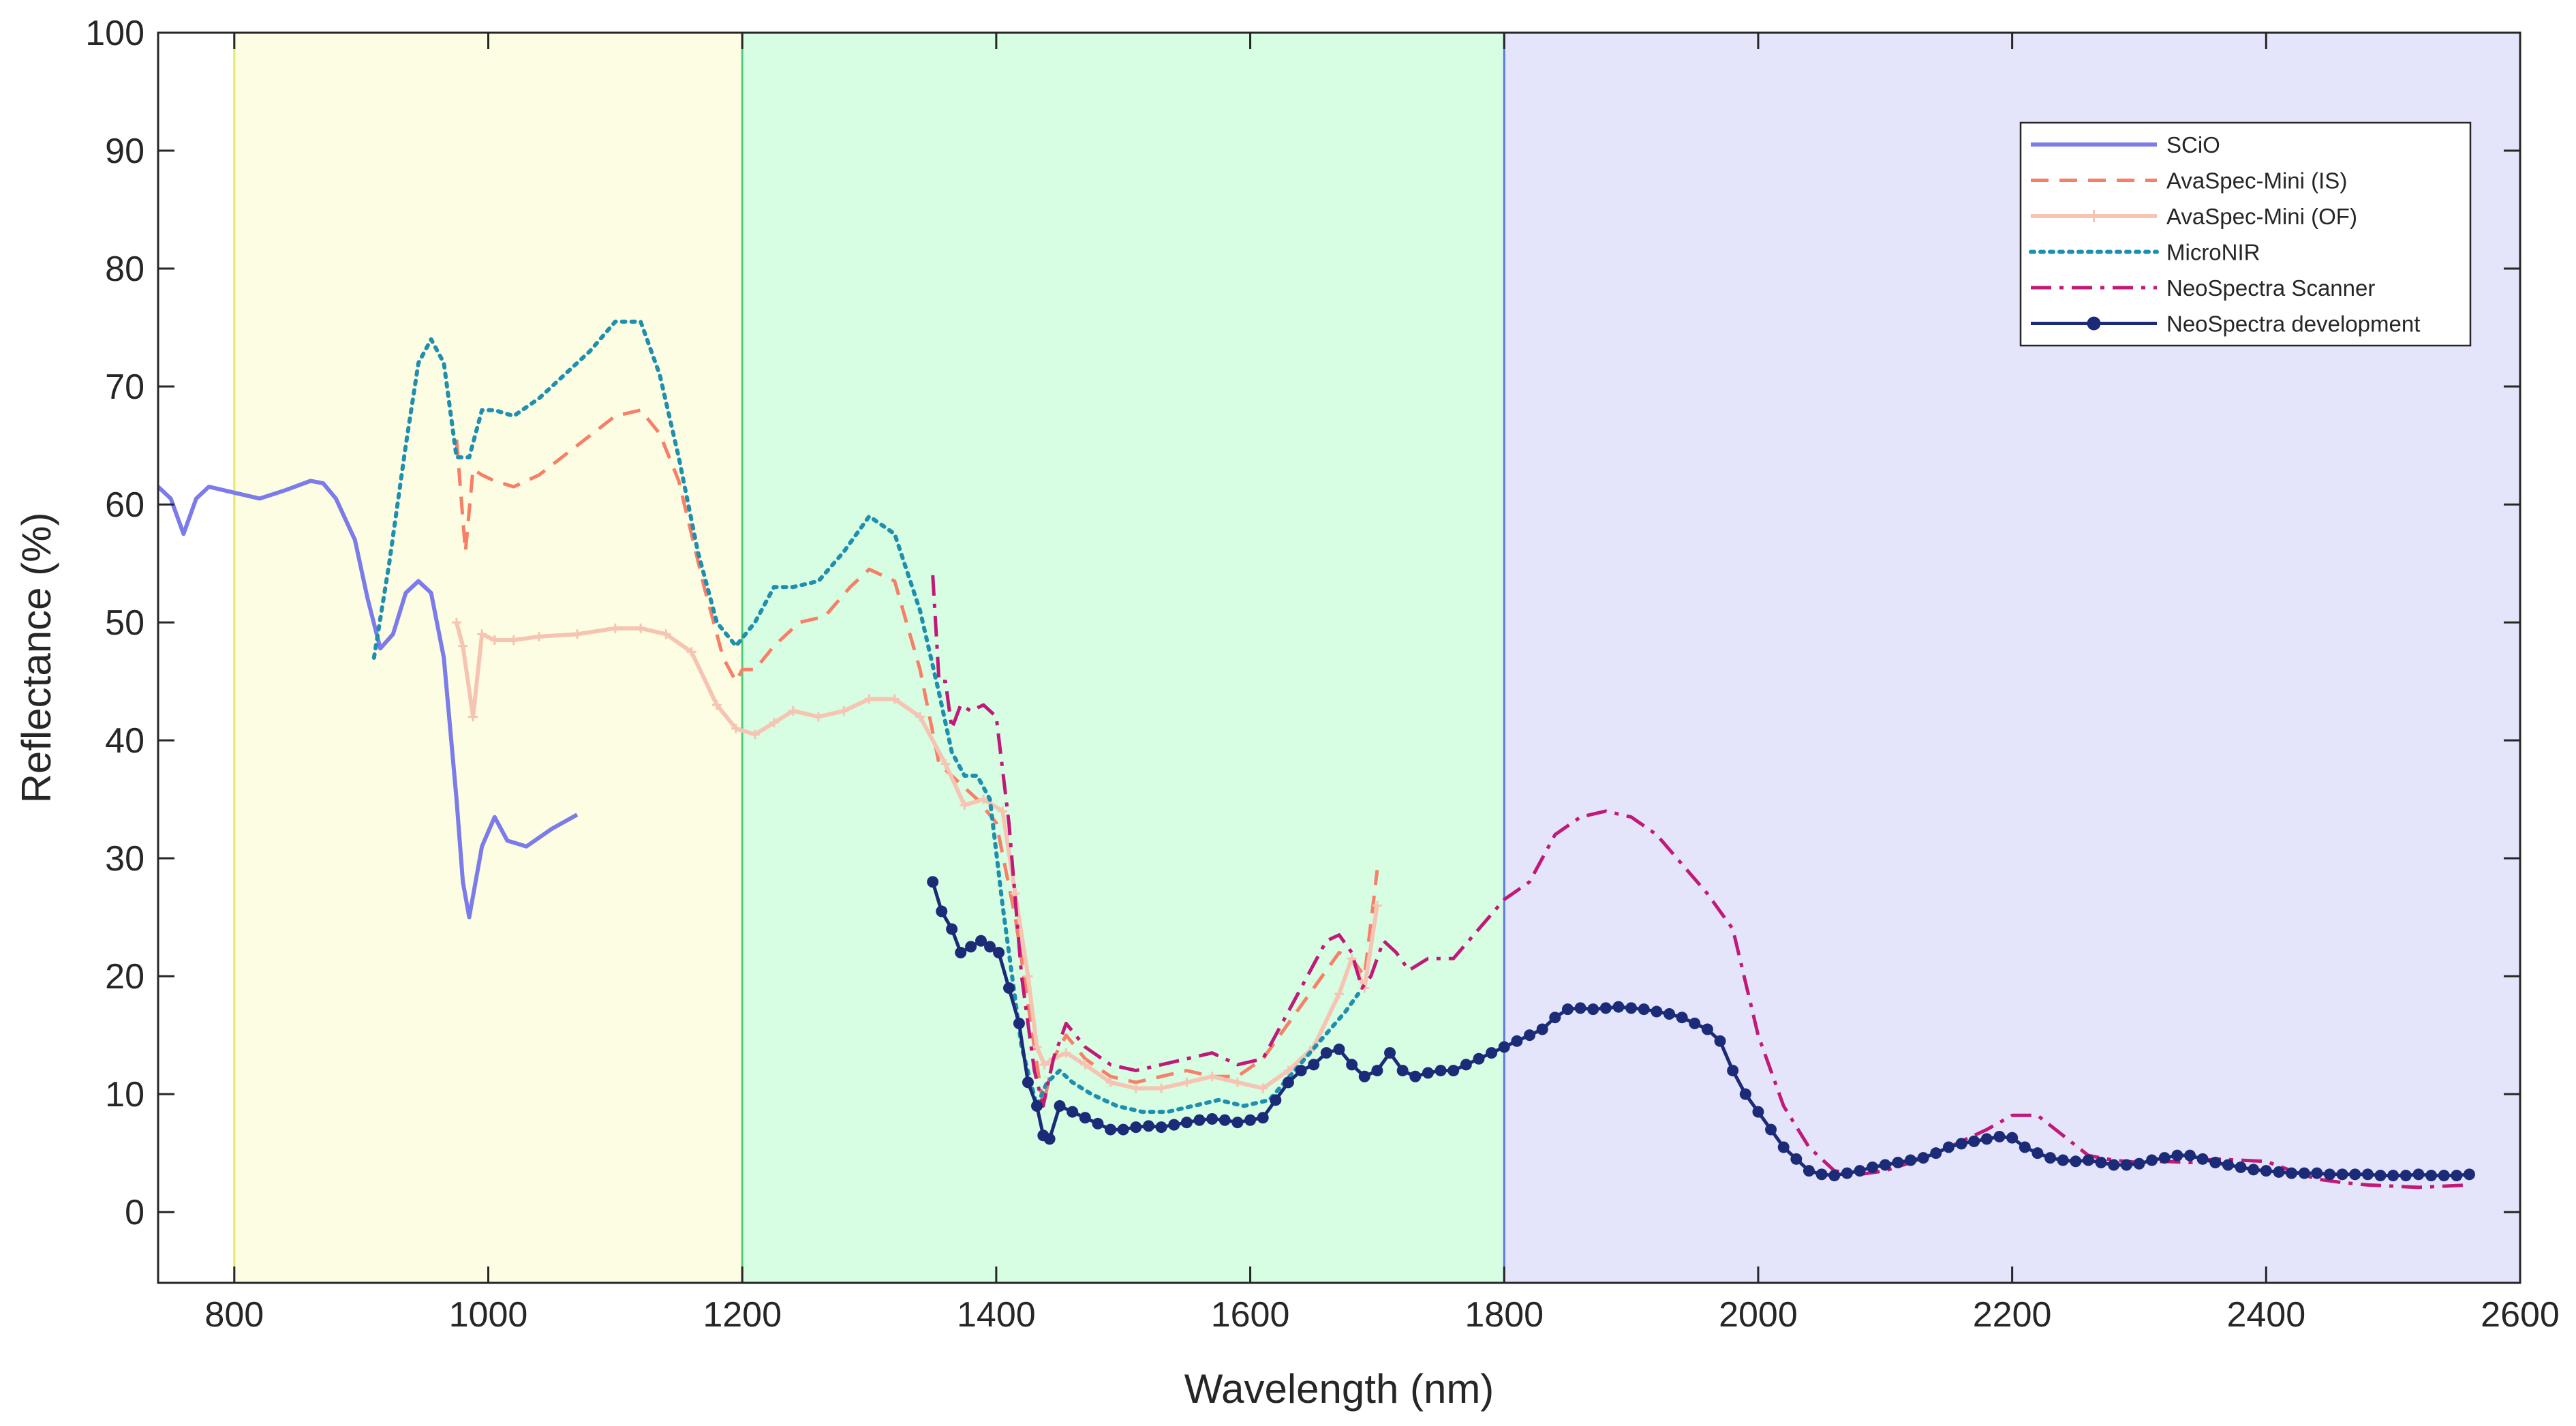 Image resolution: width=2576 pixels, height=1426 pixels. I want to click on y-tick-label: 80, so click(124, 269).